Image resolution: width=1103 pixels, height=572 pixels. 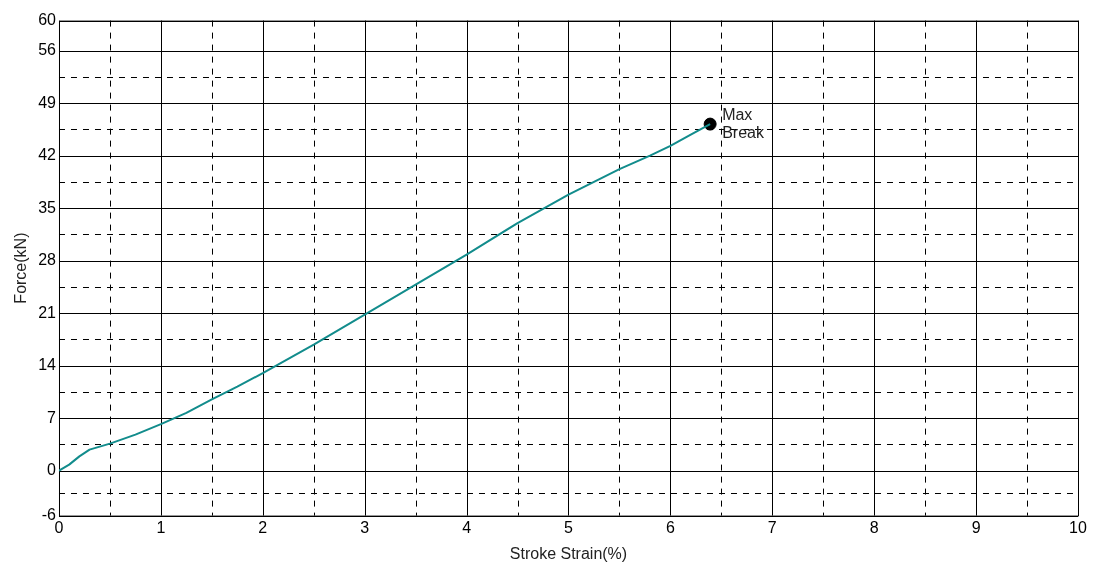 I want to click on x-tick-label: 2, so click(x=263, y=527).